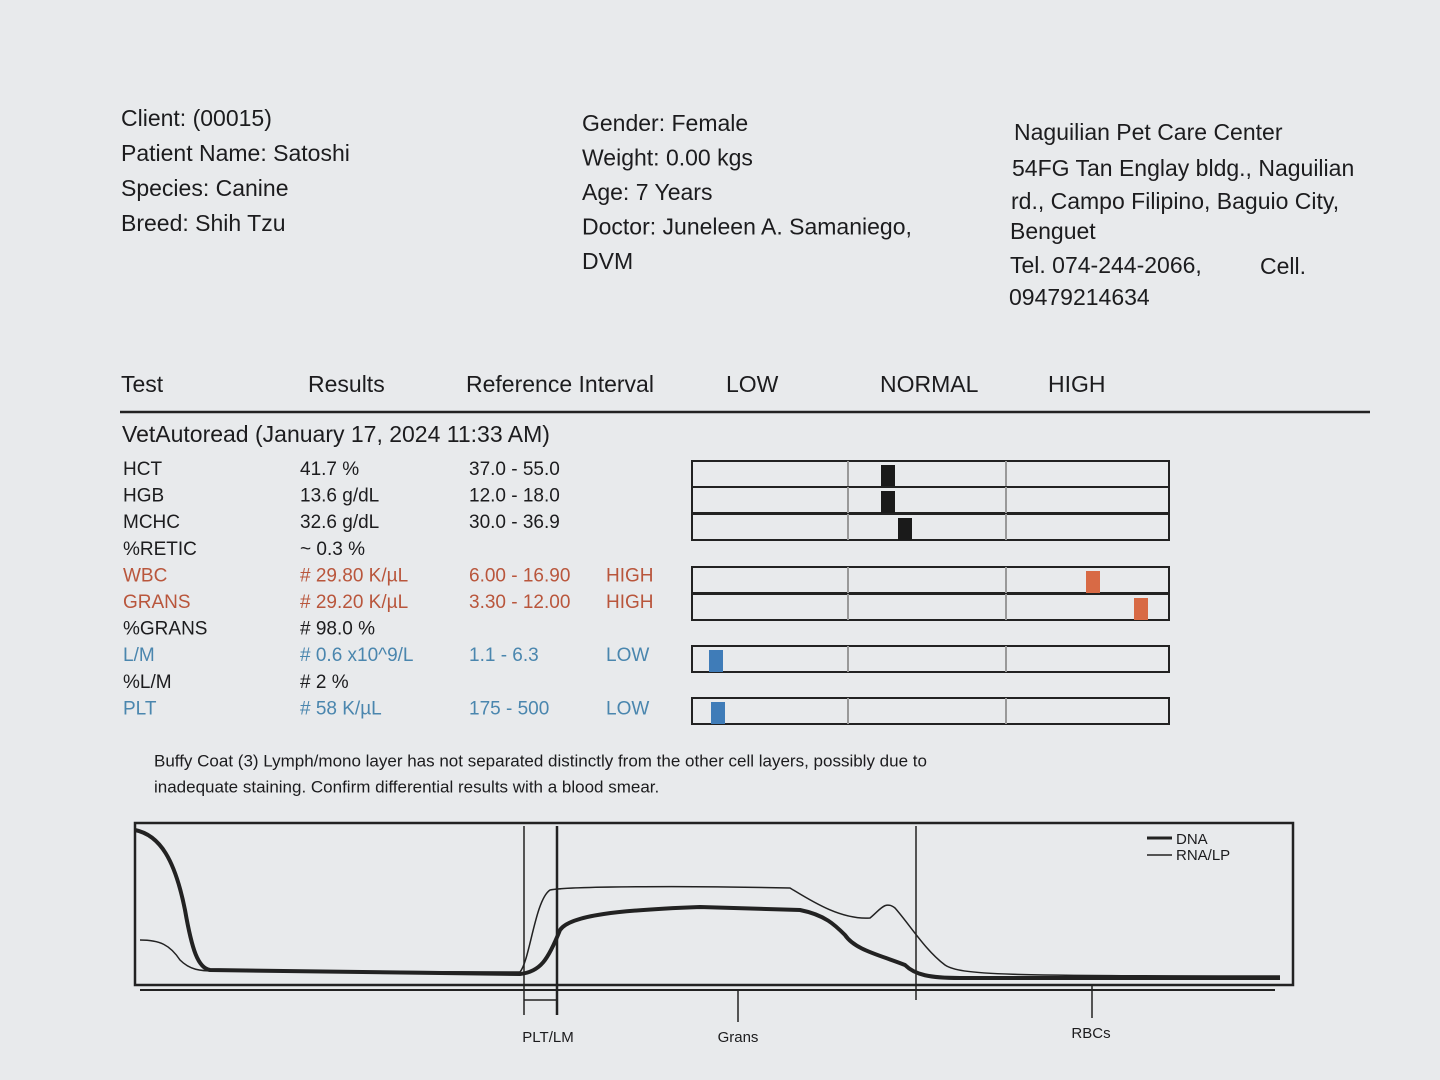 The height and width of the screenshot is (1080, 1440). Describe the element at coordinates (509, 708) in the screenshot. I see `reference-interval: 175 - 500` at that location.